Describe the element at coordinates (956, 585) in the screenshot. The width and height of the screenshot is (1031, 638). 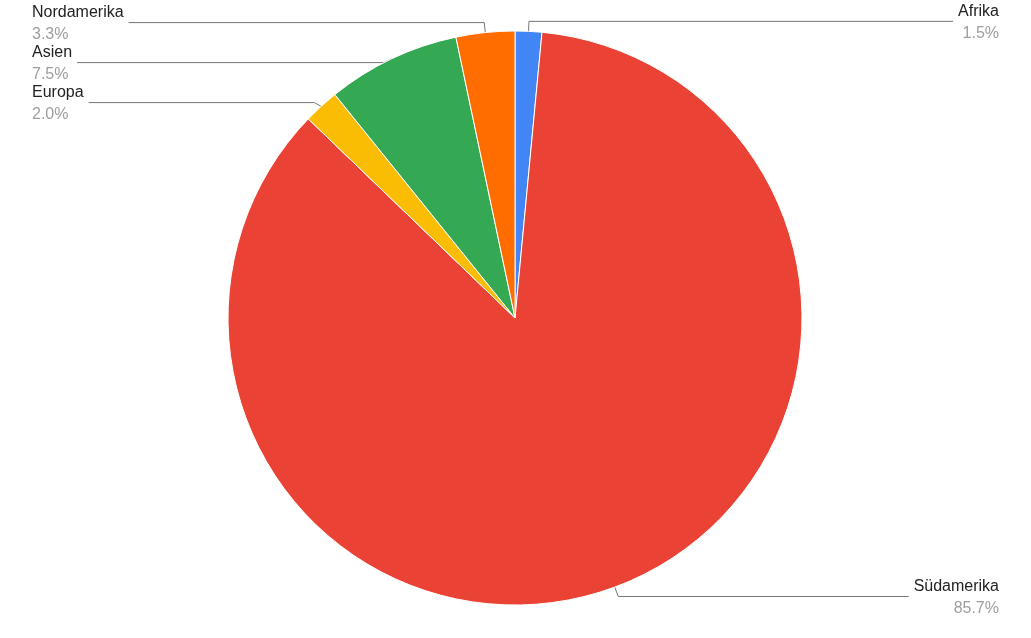
I see `slice-label: Südamerika` at that location.